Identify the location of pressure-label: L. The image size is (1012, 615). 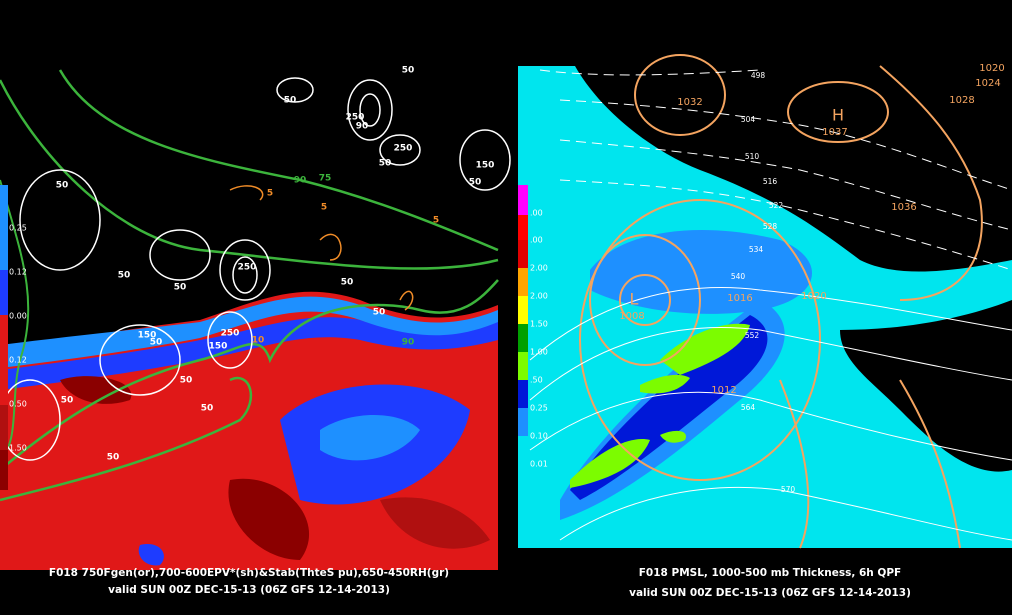
(634, 299).